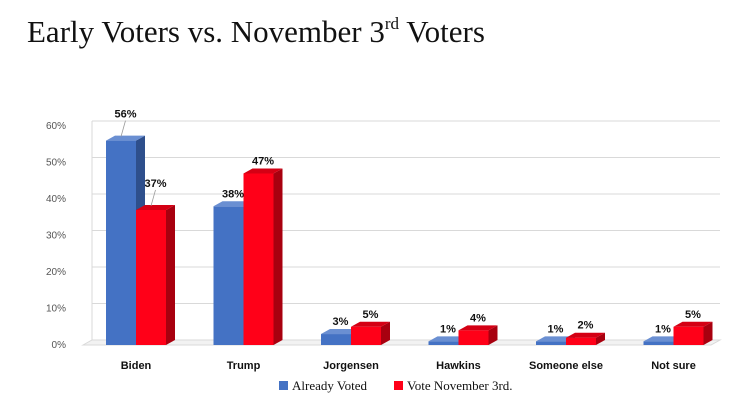 Image resolution: width=740 pixels, height=416 pixels. Describe the element at coordinates (125, 115) in the screenshot. I see `data-label: 56%` at that location.